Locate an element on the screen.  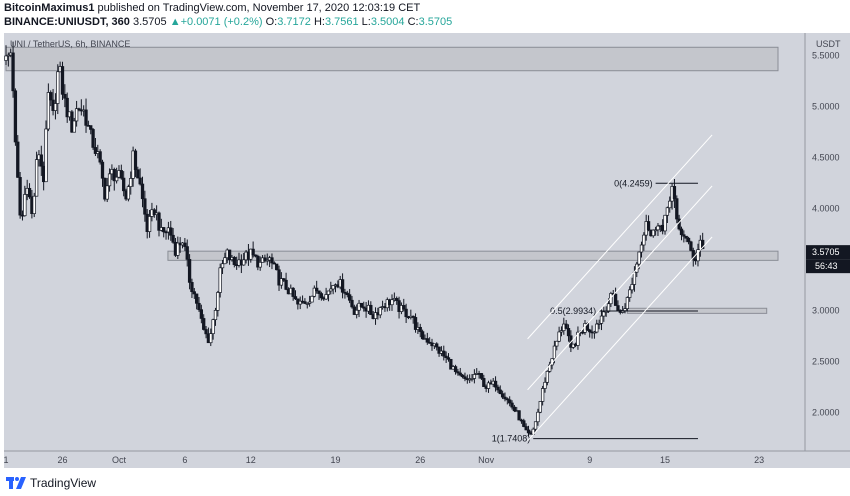
resistance-zone is located at coordinates (392, 59).